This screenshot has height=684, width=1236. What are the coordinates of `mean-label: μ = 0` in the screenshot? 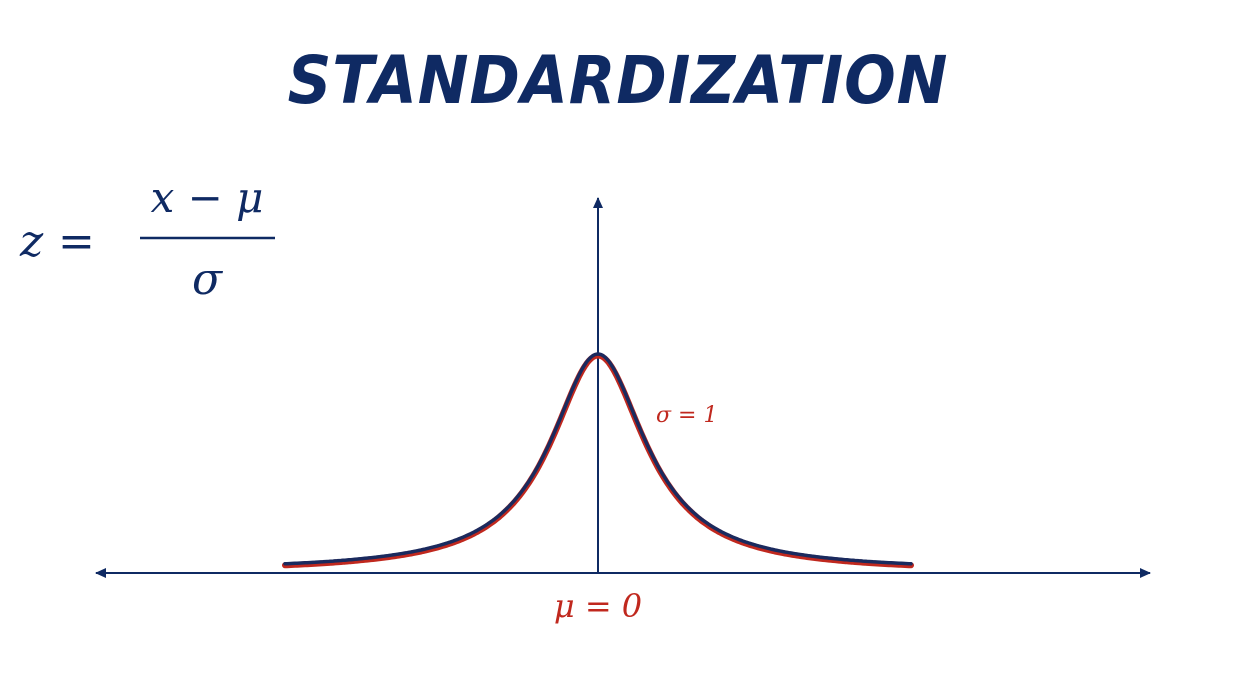 It's located at (598, 606).